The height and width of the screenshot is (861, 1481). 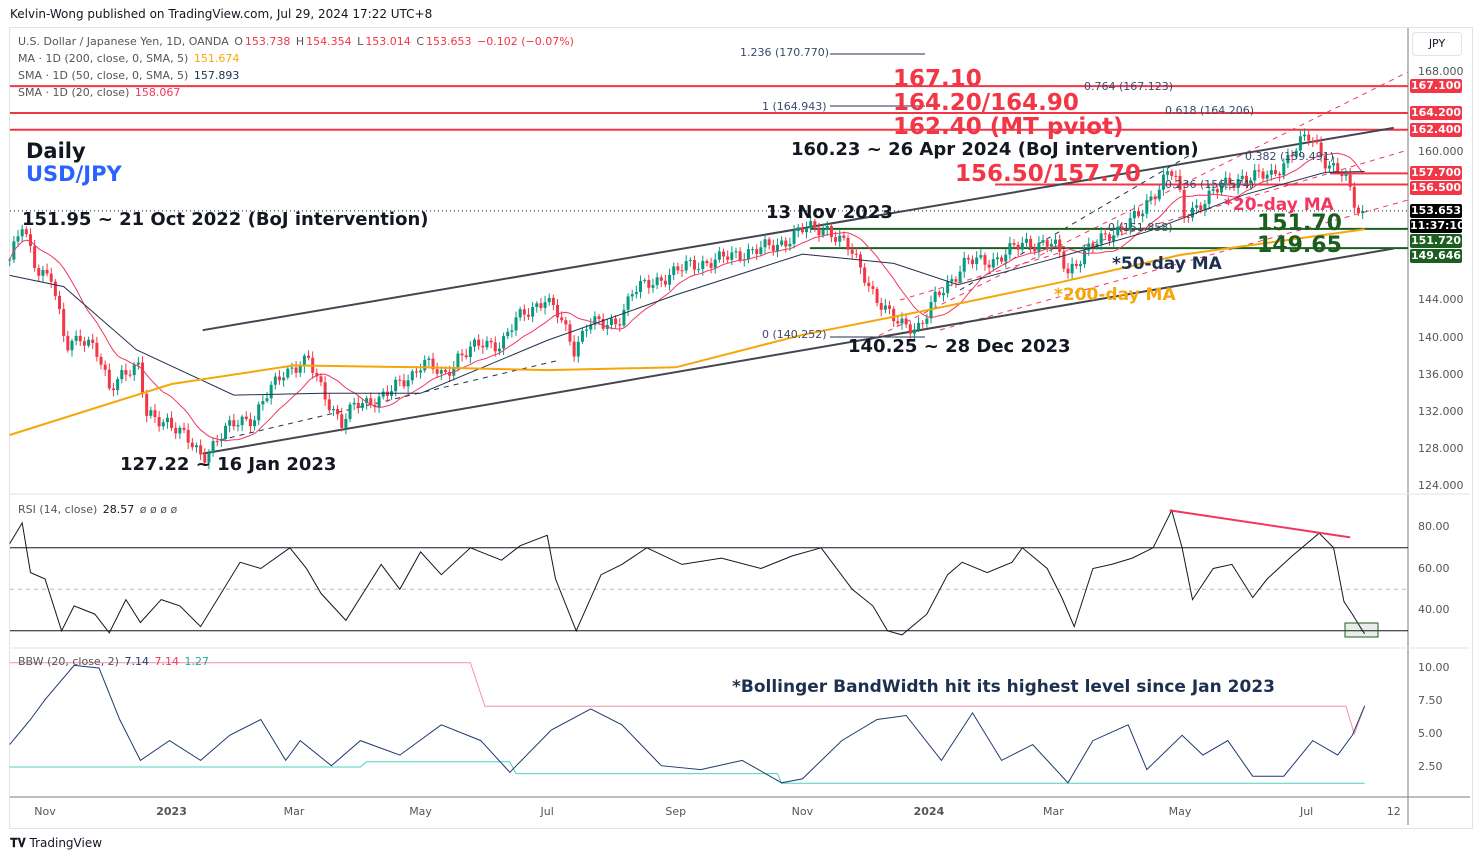 I want to click on rsi-oversold-box, so click(x=1361, y=630).